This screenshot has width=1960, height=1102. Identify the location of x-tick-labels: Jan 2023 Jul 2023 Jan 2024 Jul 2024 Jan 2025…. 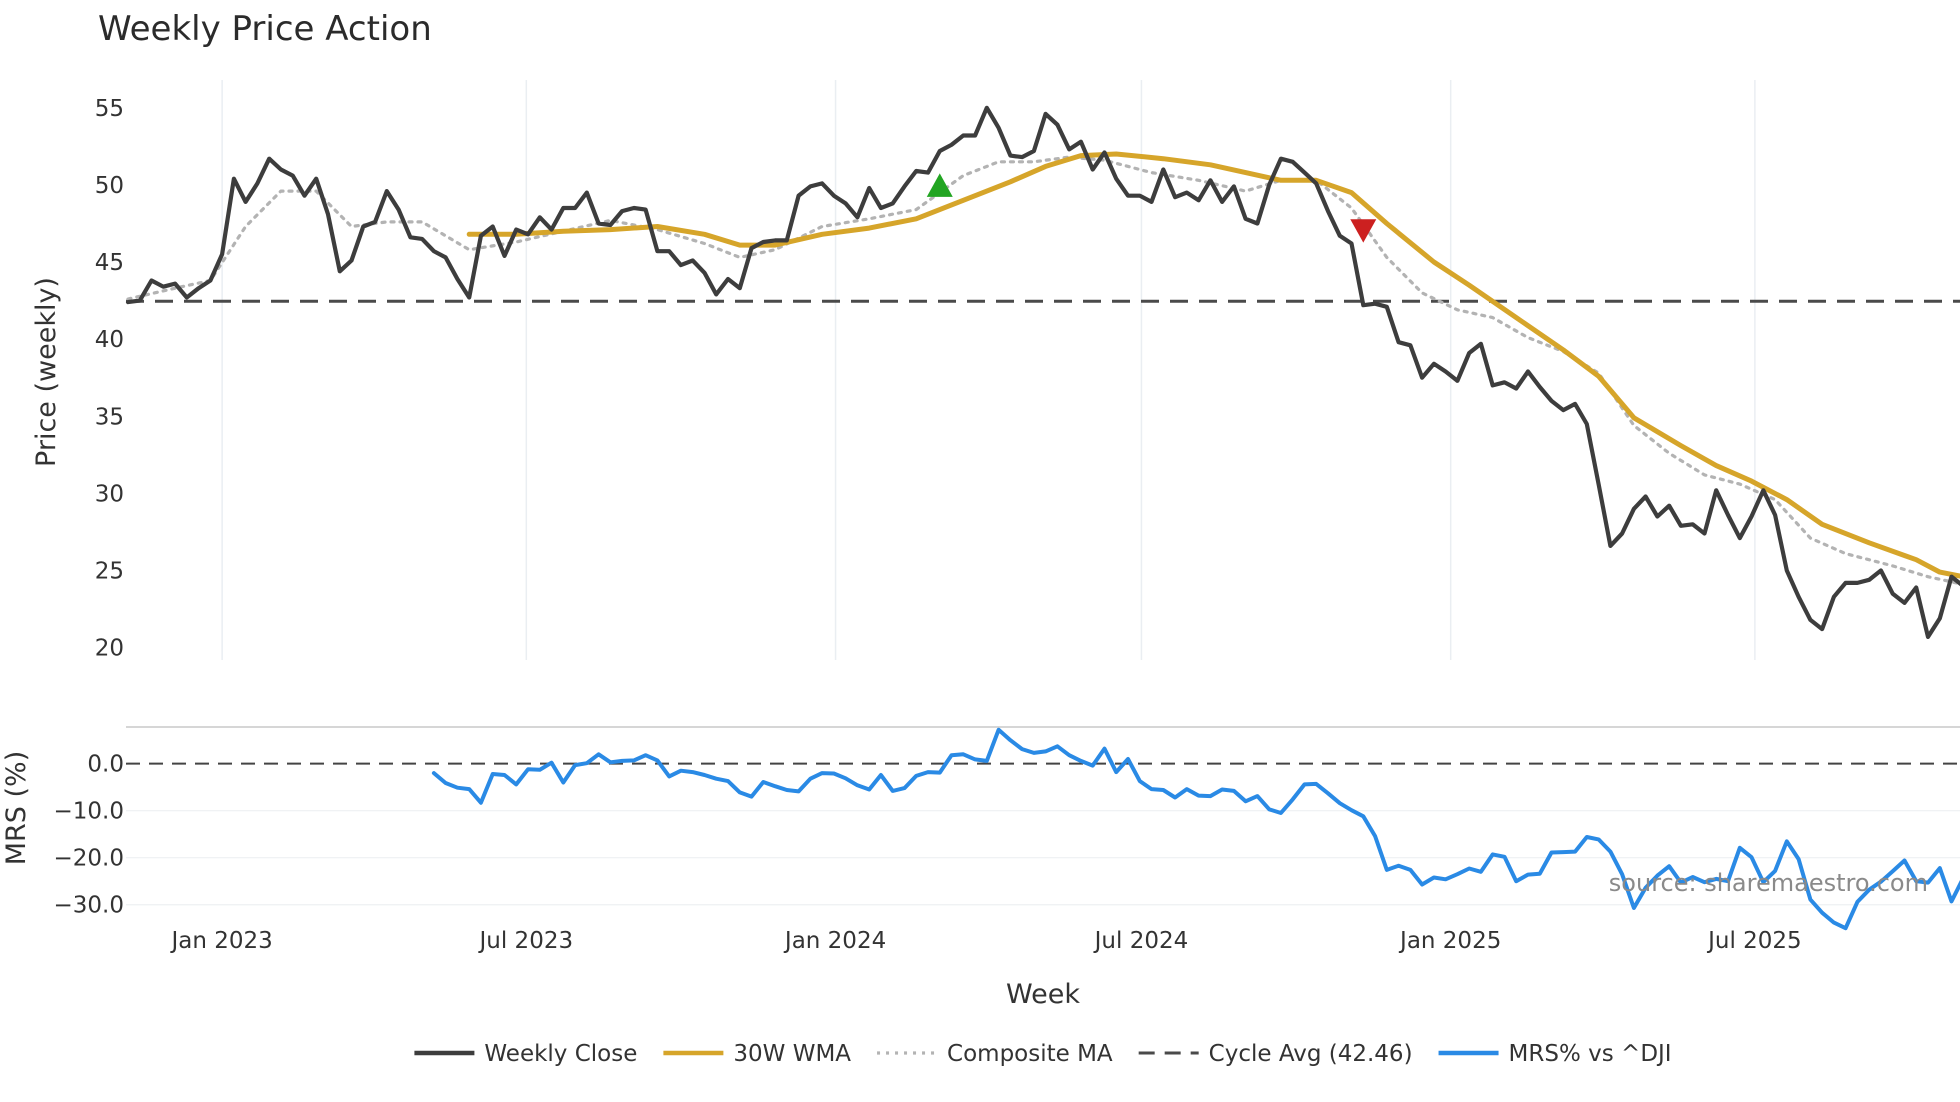
(985, 941).